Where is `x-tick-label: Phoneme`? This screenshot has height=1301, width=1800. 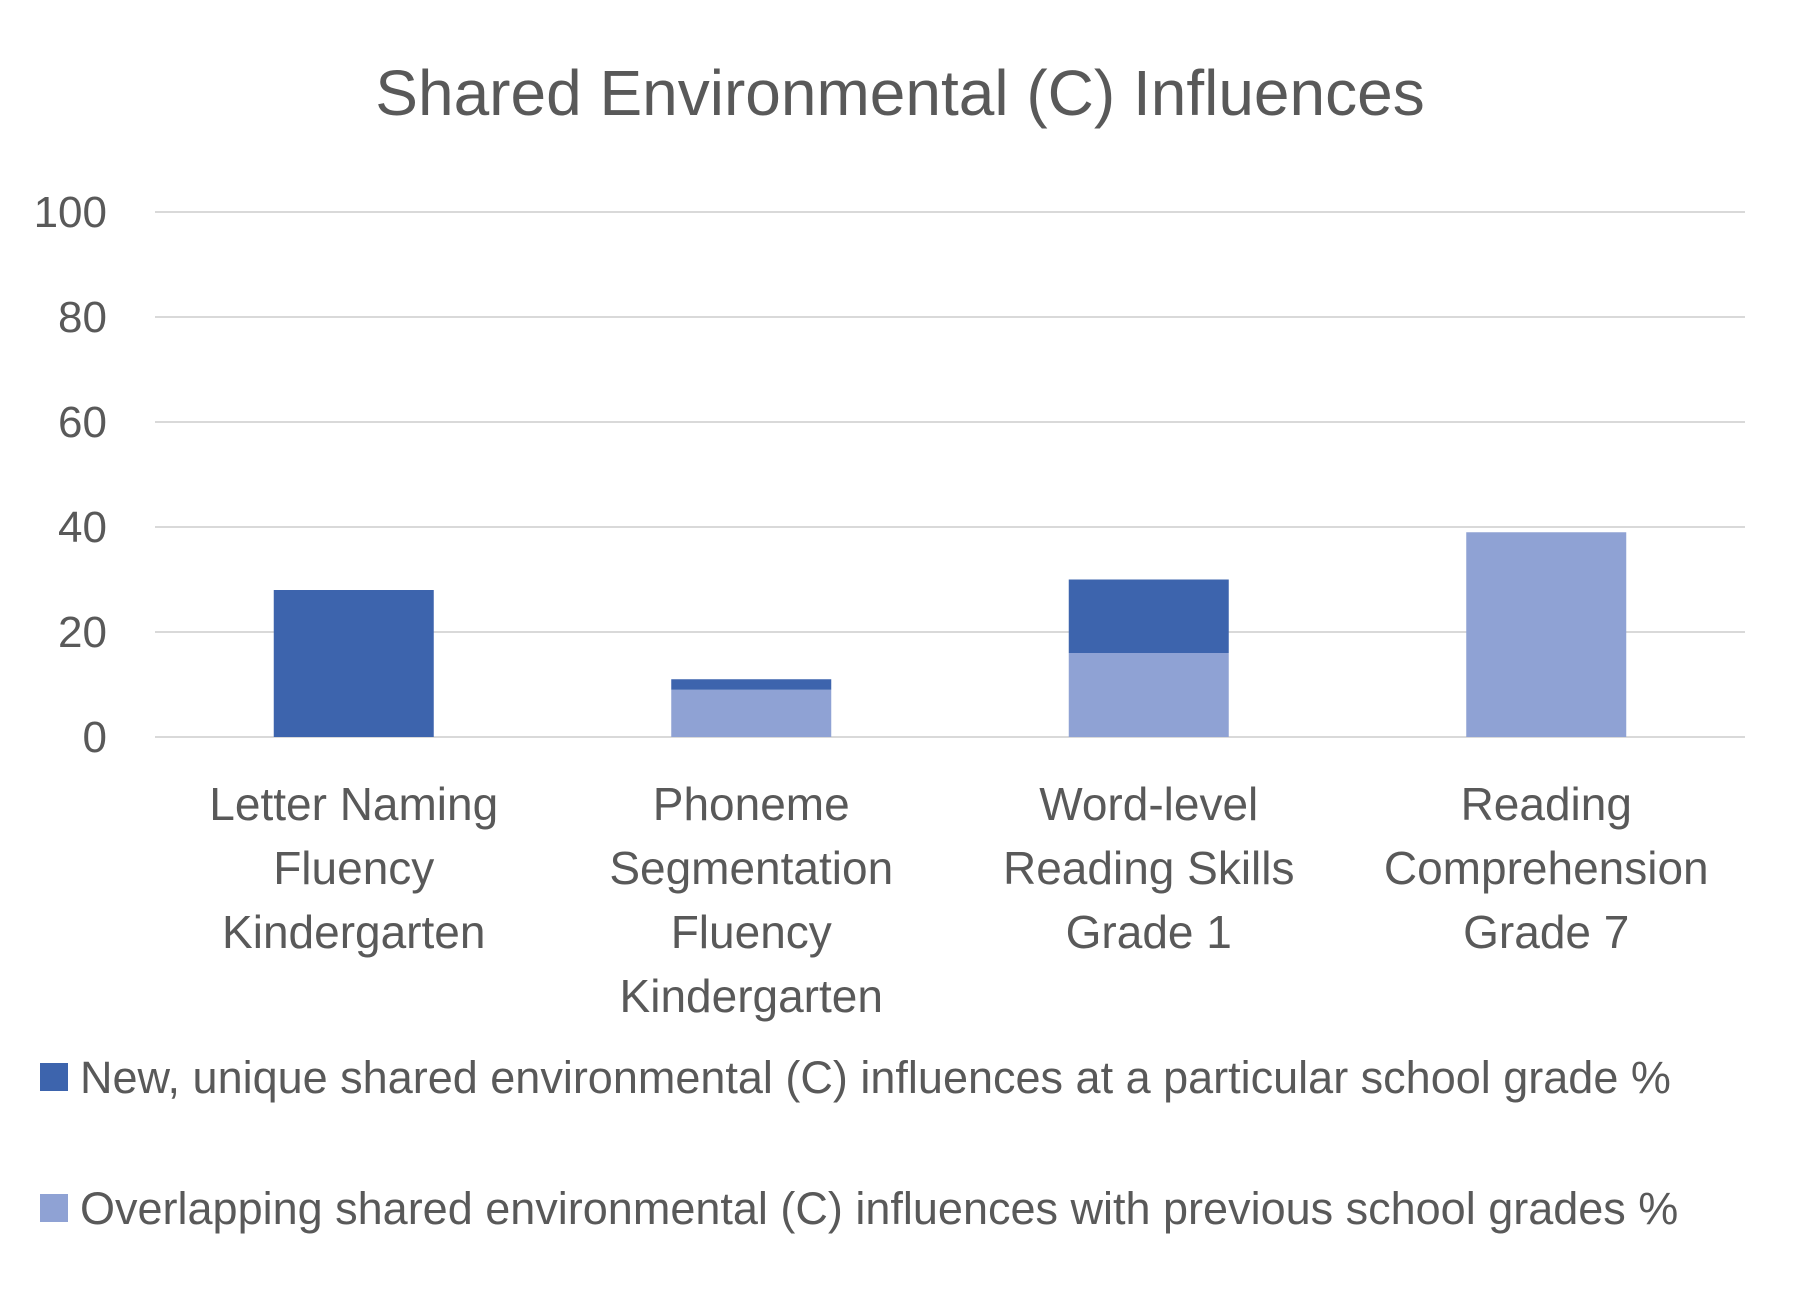 x-tick-label: Phoneme is located at coordinates (751, 804).